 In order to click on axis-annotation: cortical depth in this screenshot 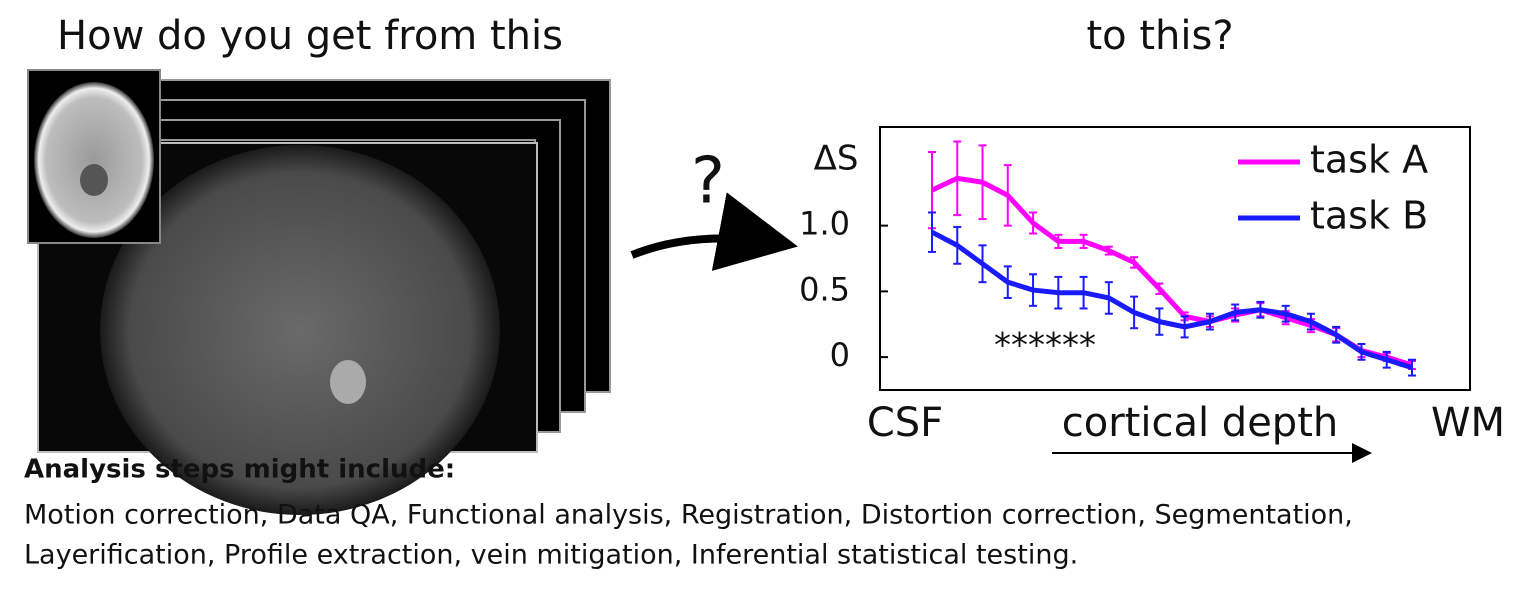, I will do `click(1200, 423)`.